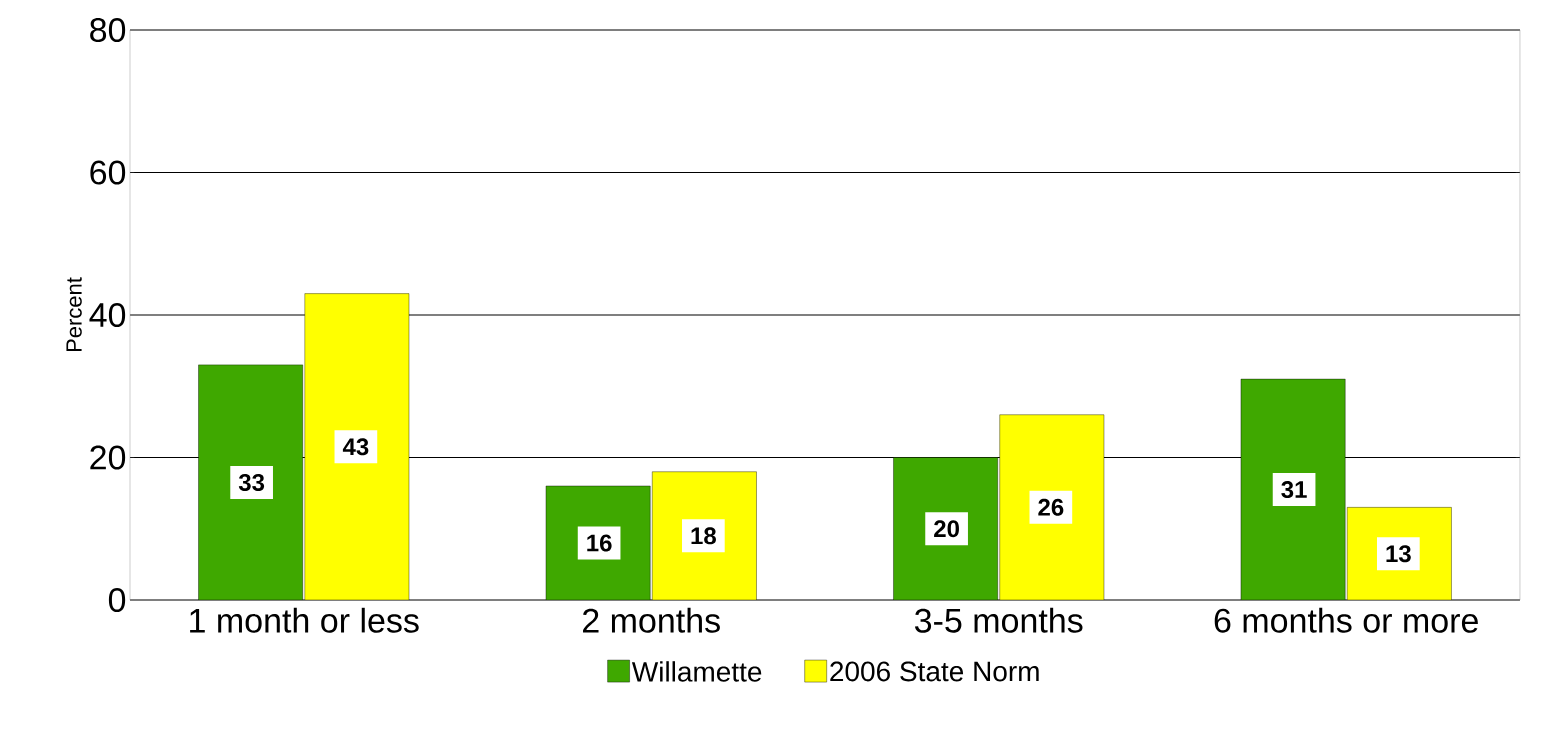 The image size is (1542, 735). I want to click on y-tick-label: 40, so click(107, 315).